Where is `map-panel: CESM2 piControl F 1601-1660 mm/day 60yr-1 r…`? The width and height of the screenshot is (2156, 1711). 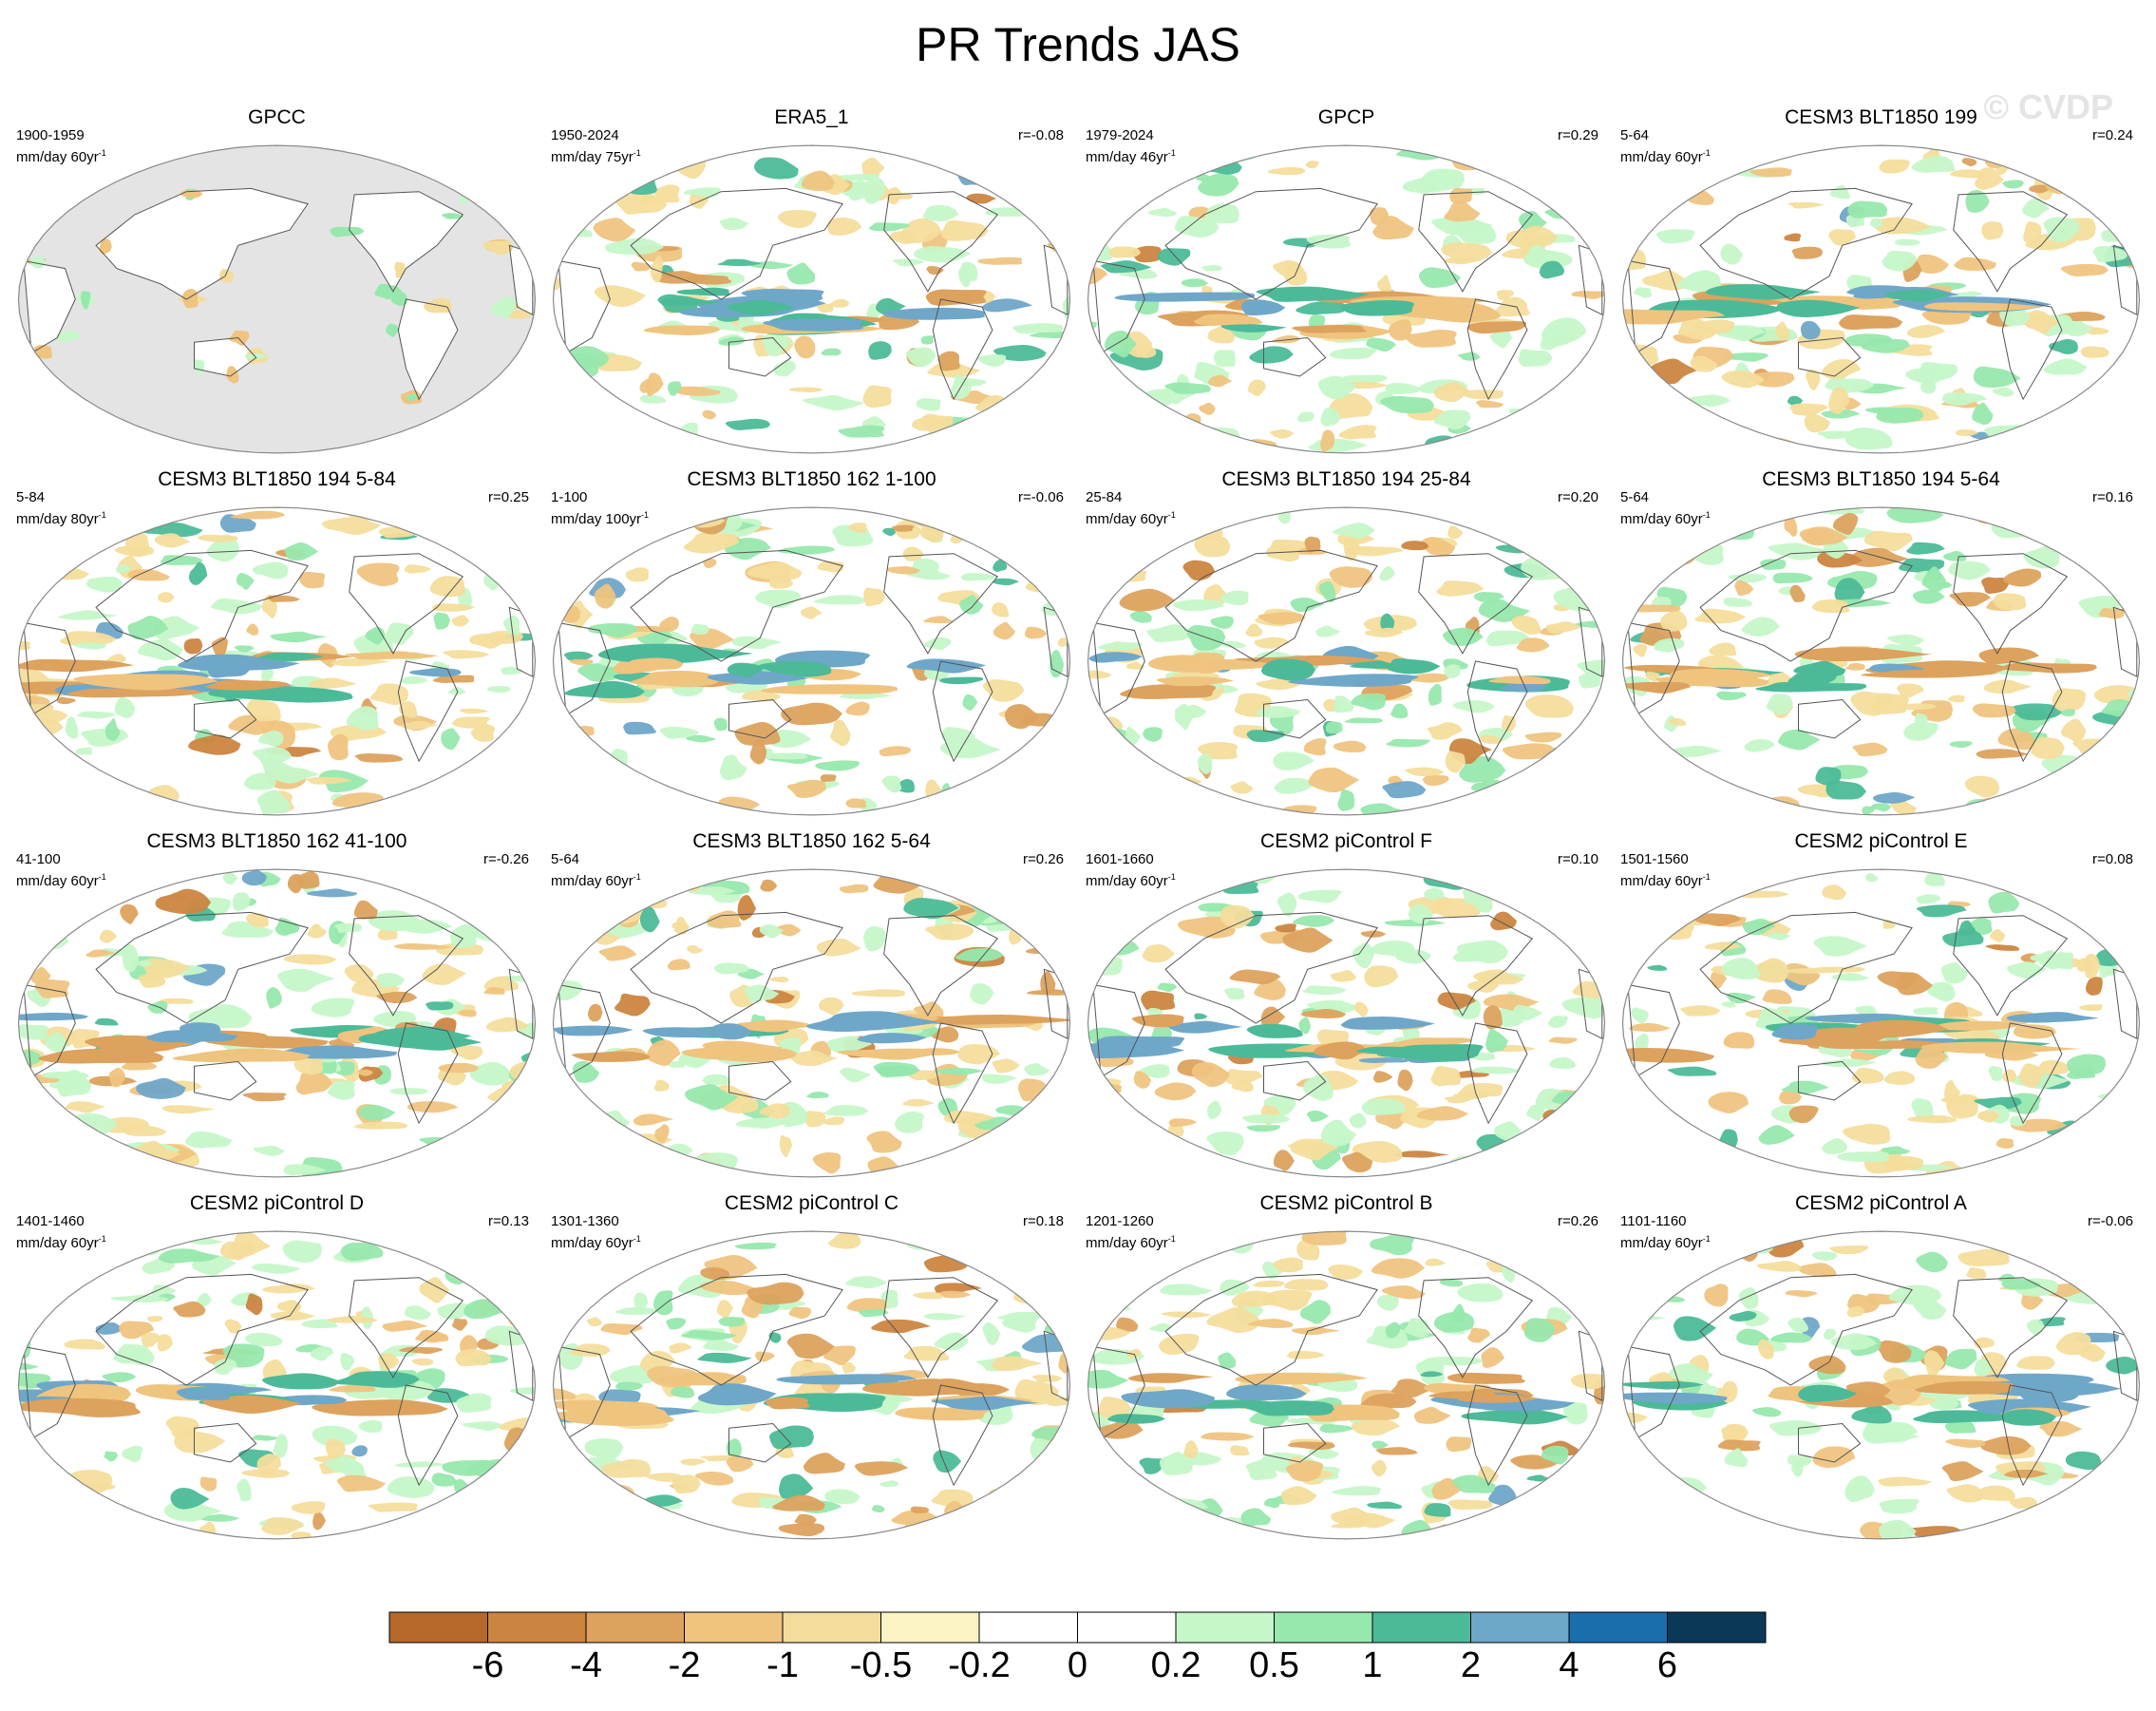
map-panel: CESM2 piControl F 1601-1660 mm/day 60yr-1 r… is located at coordinates (1347, 1011).